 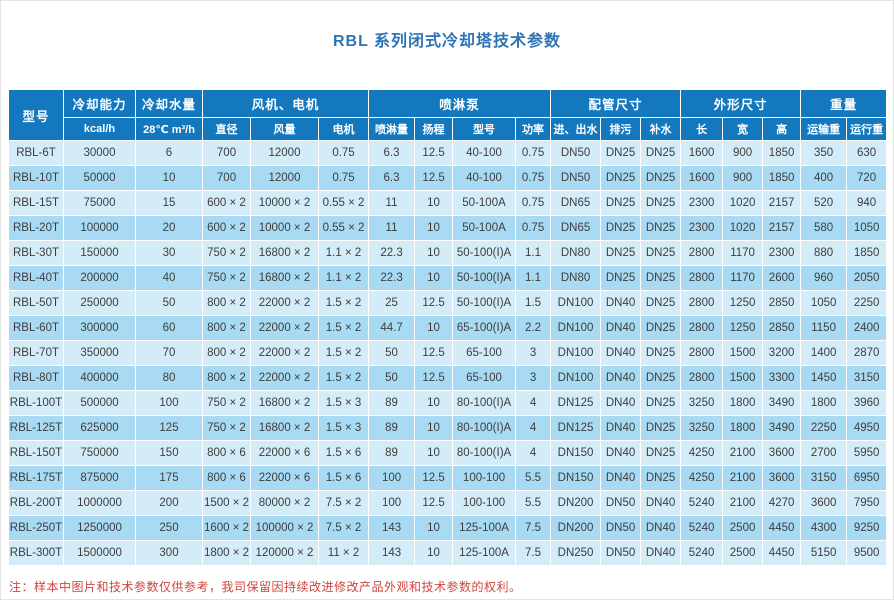 What do you see at coordinates (99, 353) in the screenshot?
I see `table-cell: 350000` at bounding box center [99, 353].